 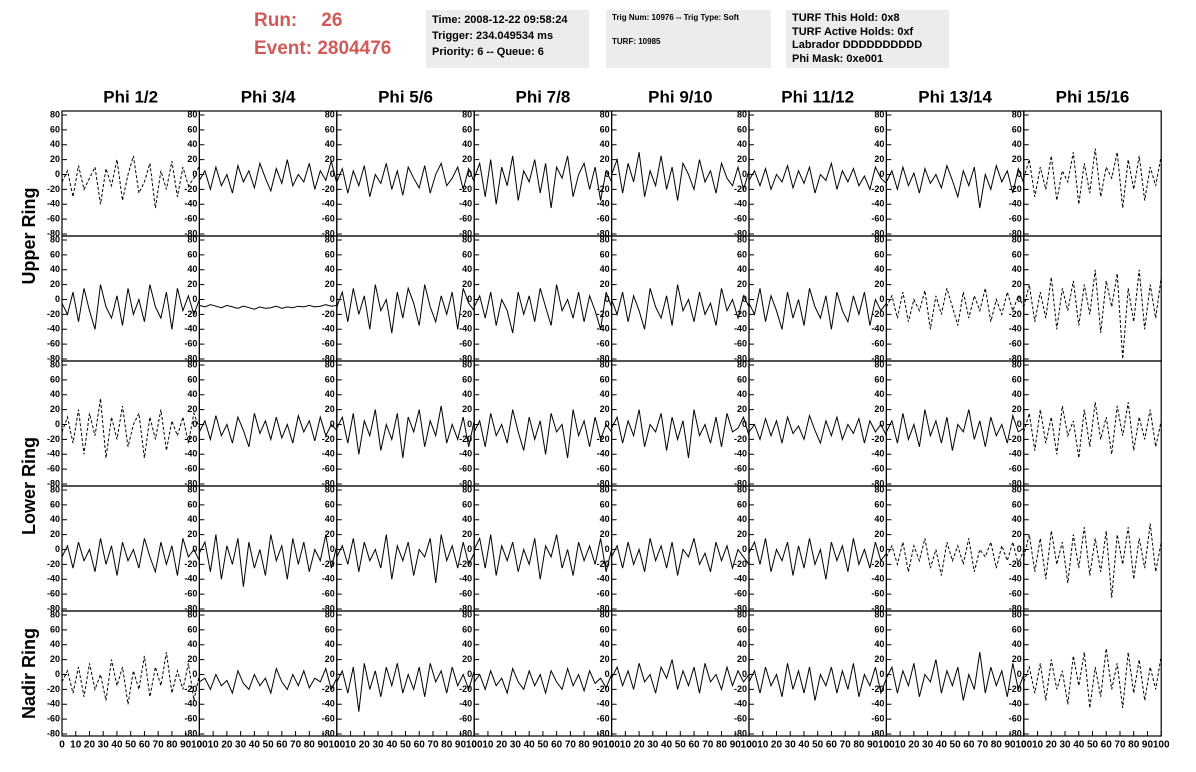 What do you see at coordinates (172, 745) in the screenshot?
I see `x-tick-label: 80` at bounding box center [172, 745].